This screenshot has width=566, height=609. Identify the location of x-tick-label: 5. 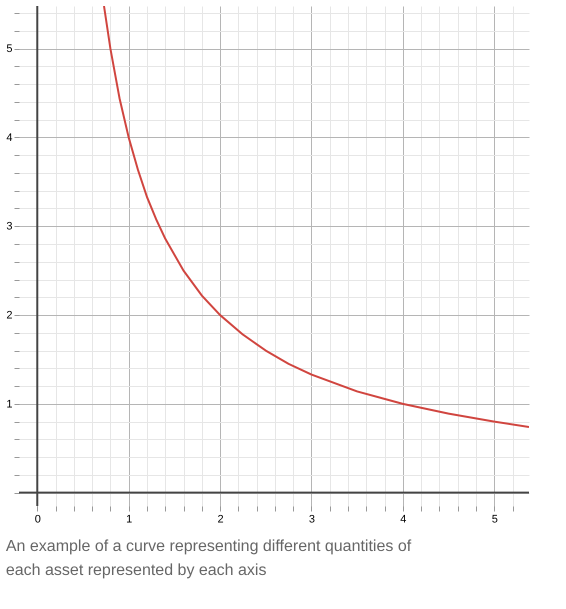
(495, 520).